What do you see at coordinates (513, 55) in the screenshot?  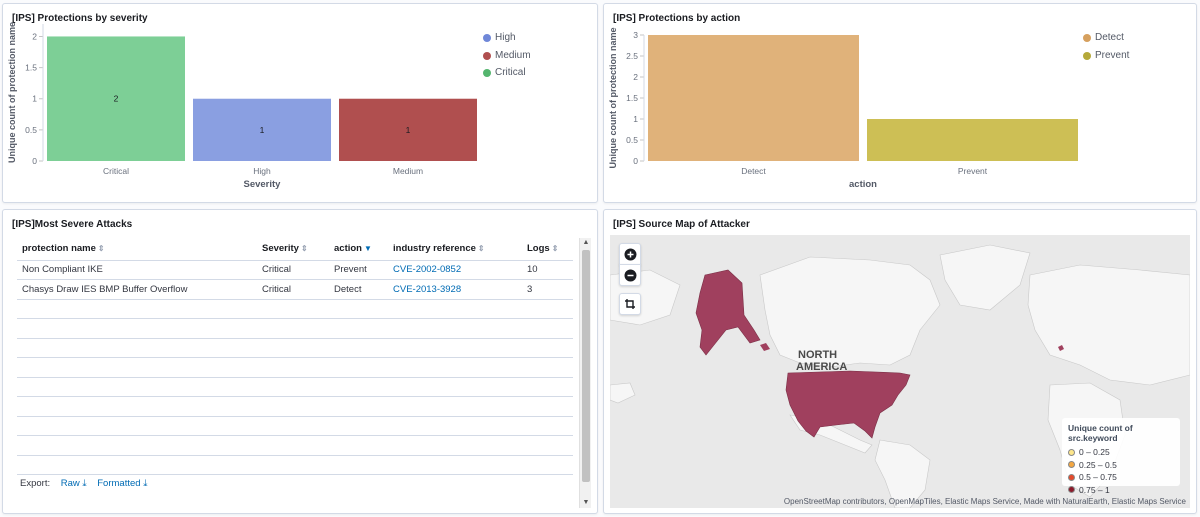 I see `legend-label: Medium` at bounding box center [513, 55].